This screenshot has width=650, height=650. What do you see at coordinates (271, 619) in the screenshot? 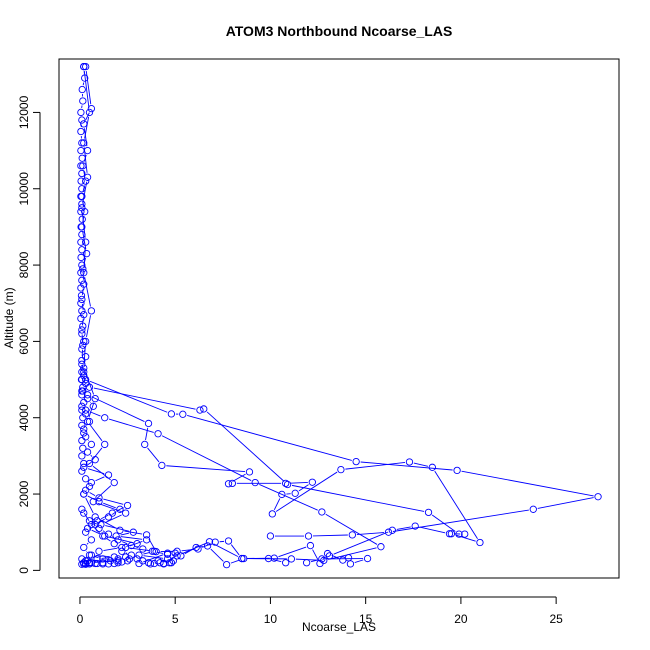
I see `x-tick-label: 10` at bounding box center [271, 619].